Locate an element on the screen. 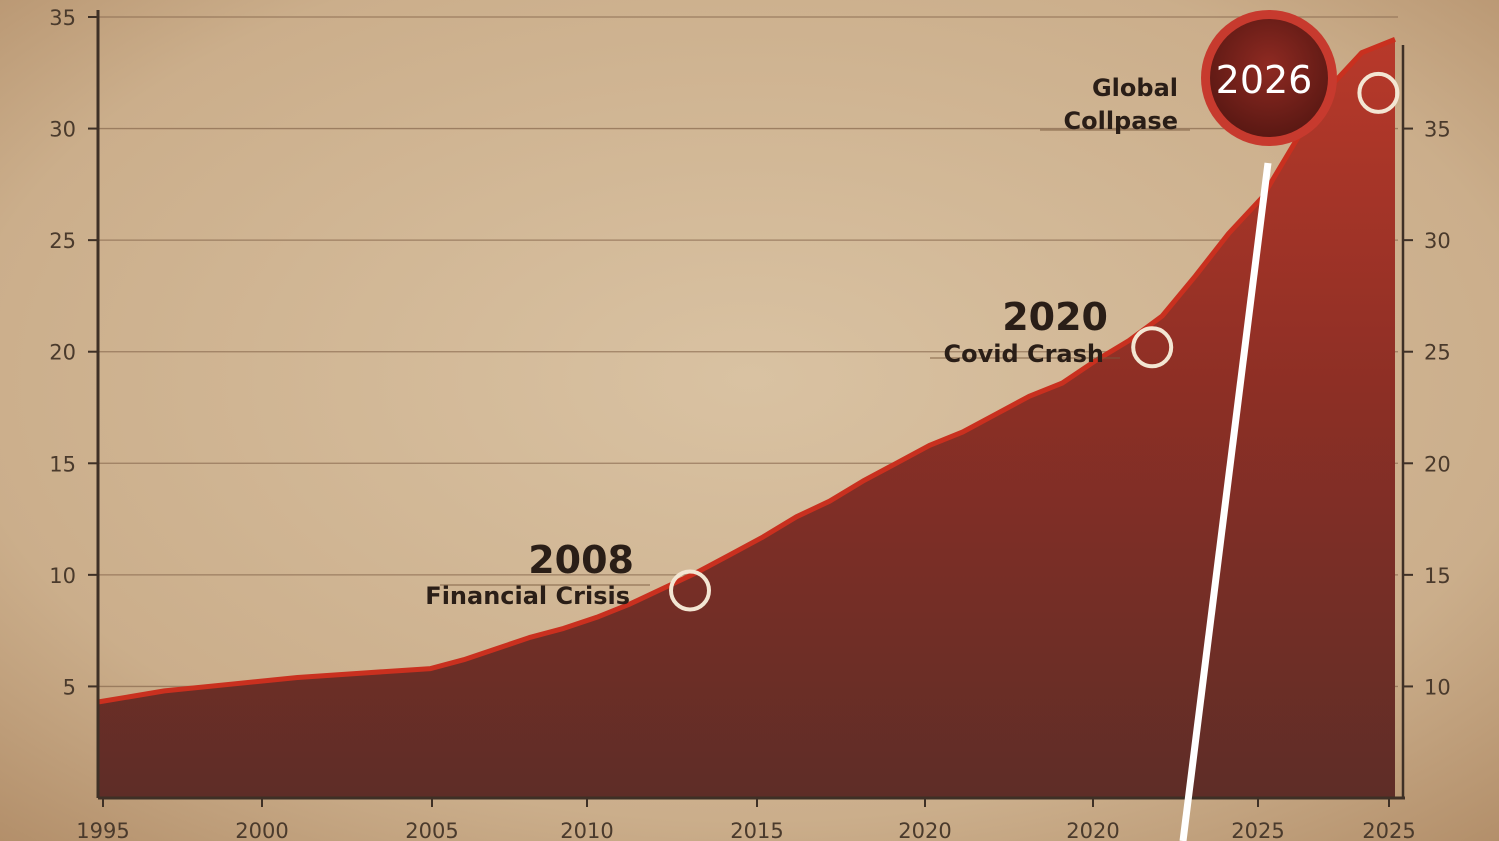 The image size is (1499, 841). annotation-year: 2008 is located at coordinates (581, 560).